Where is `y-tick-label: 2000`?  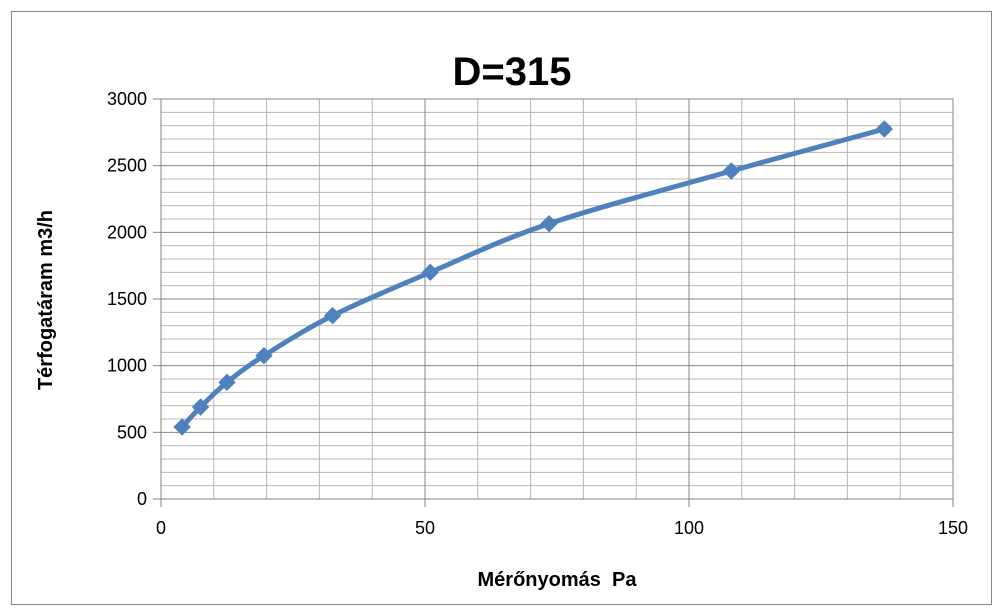
y-tick-label: 2000 is located at coordinates (127, 232).